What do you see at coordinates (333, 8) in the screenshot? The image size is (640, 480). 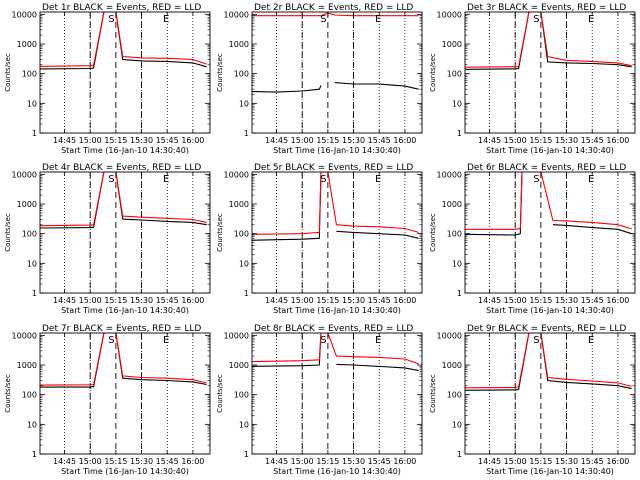 I see `chart-title: Det 2r BLACK = Events, RED = LLD` at bounding box center [333, 8].